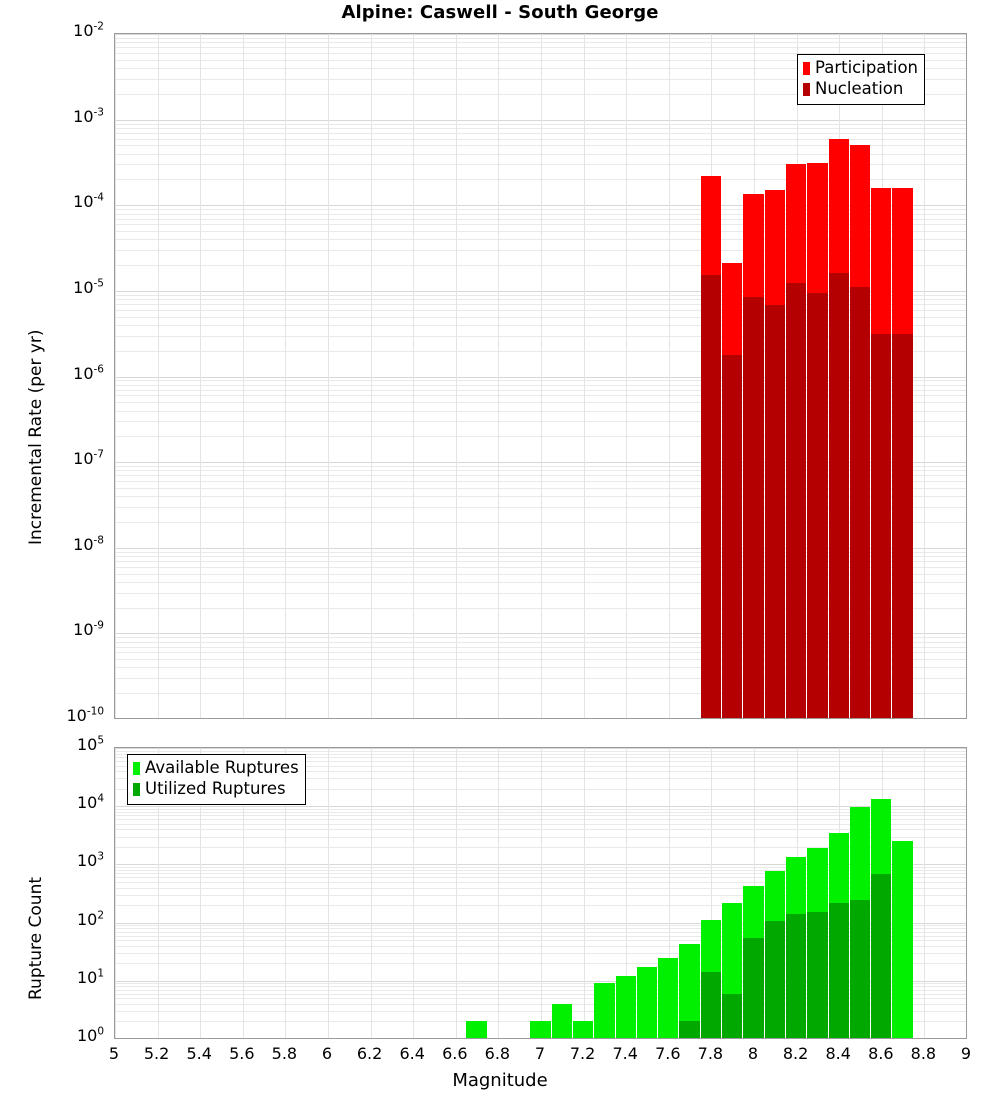 Image resolution: width=1000 pixels, height=1100 pixels. Describe the element at coordinates (369, 1053) in the screenshot. I see `x-axis-tick-label: 6.2` at that location.